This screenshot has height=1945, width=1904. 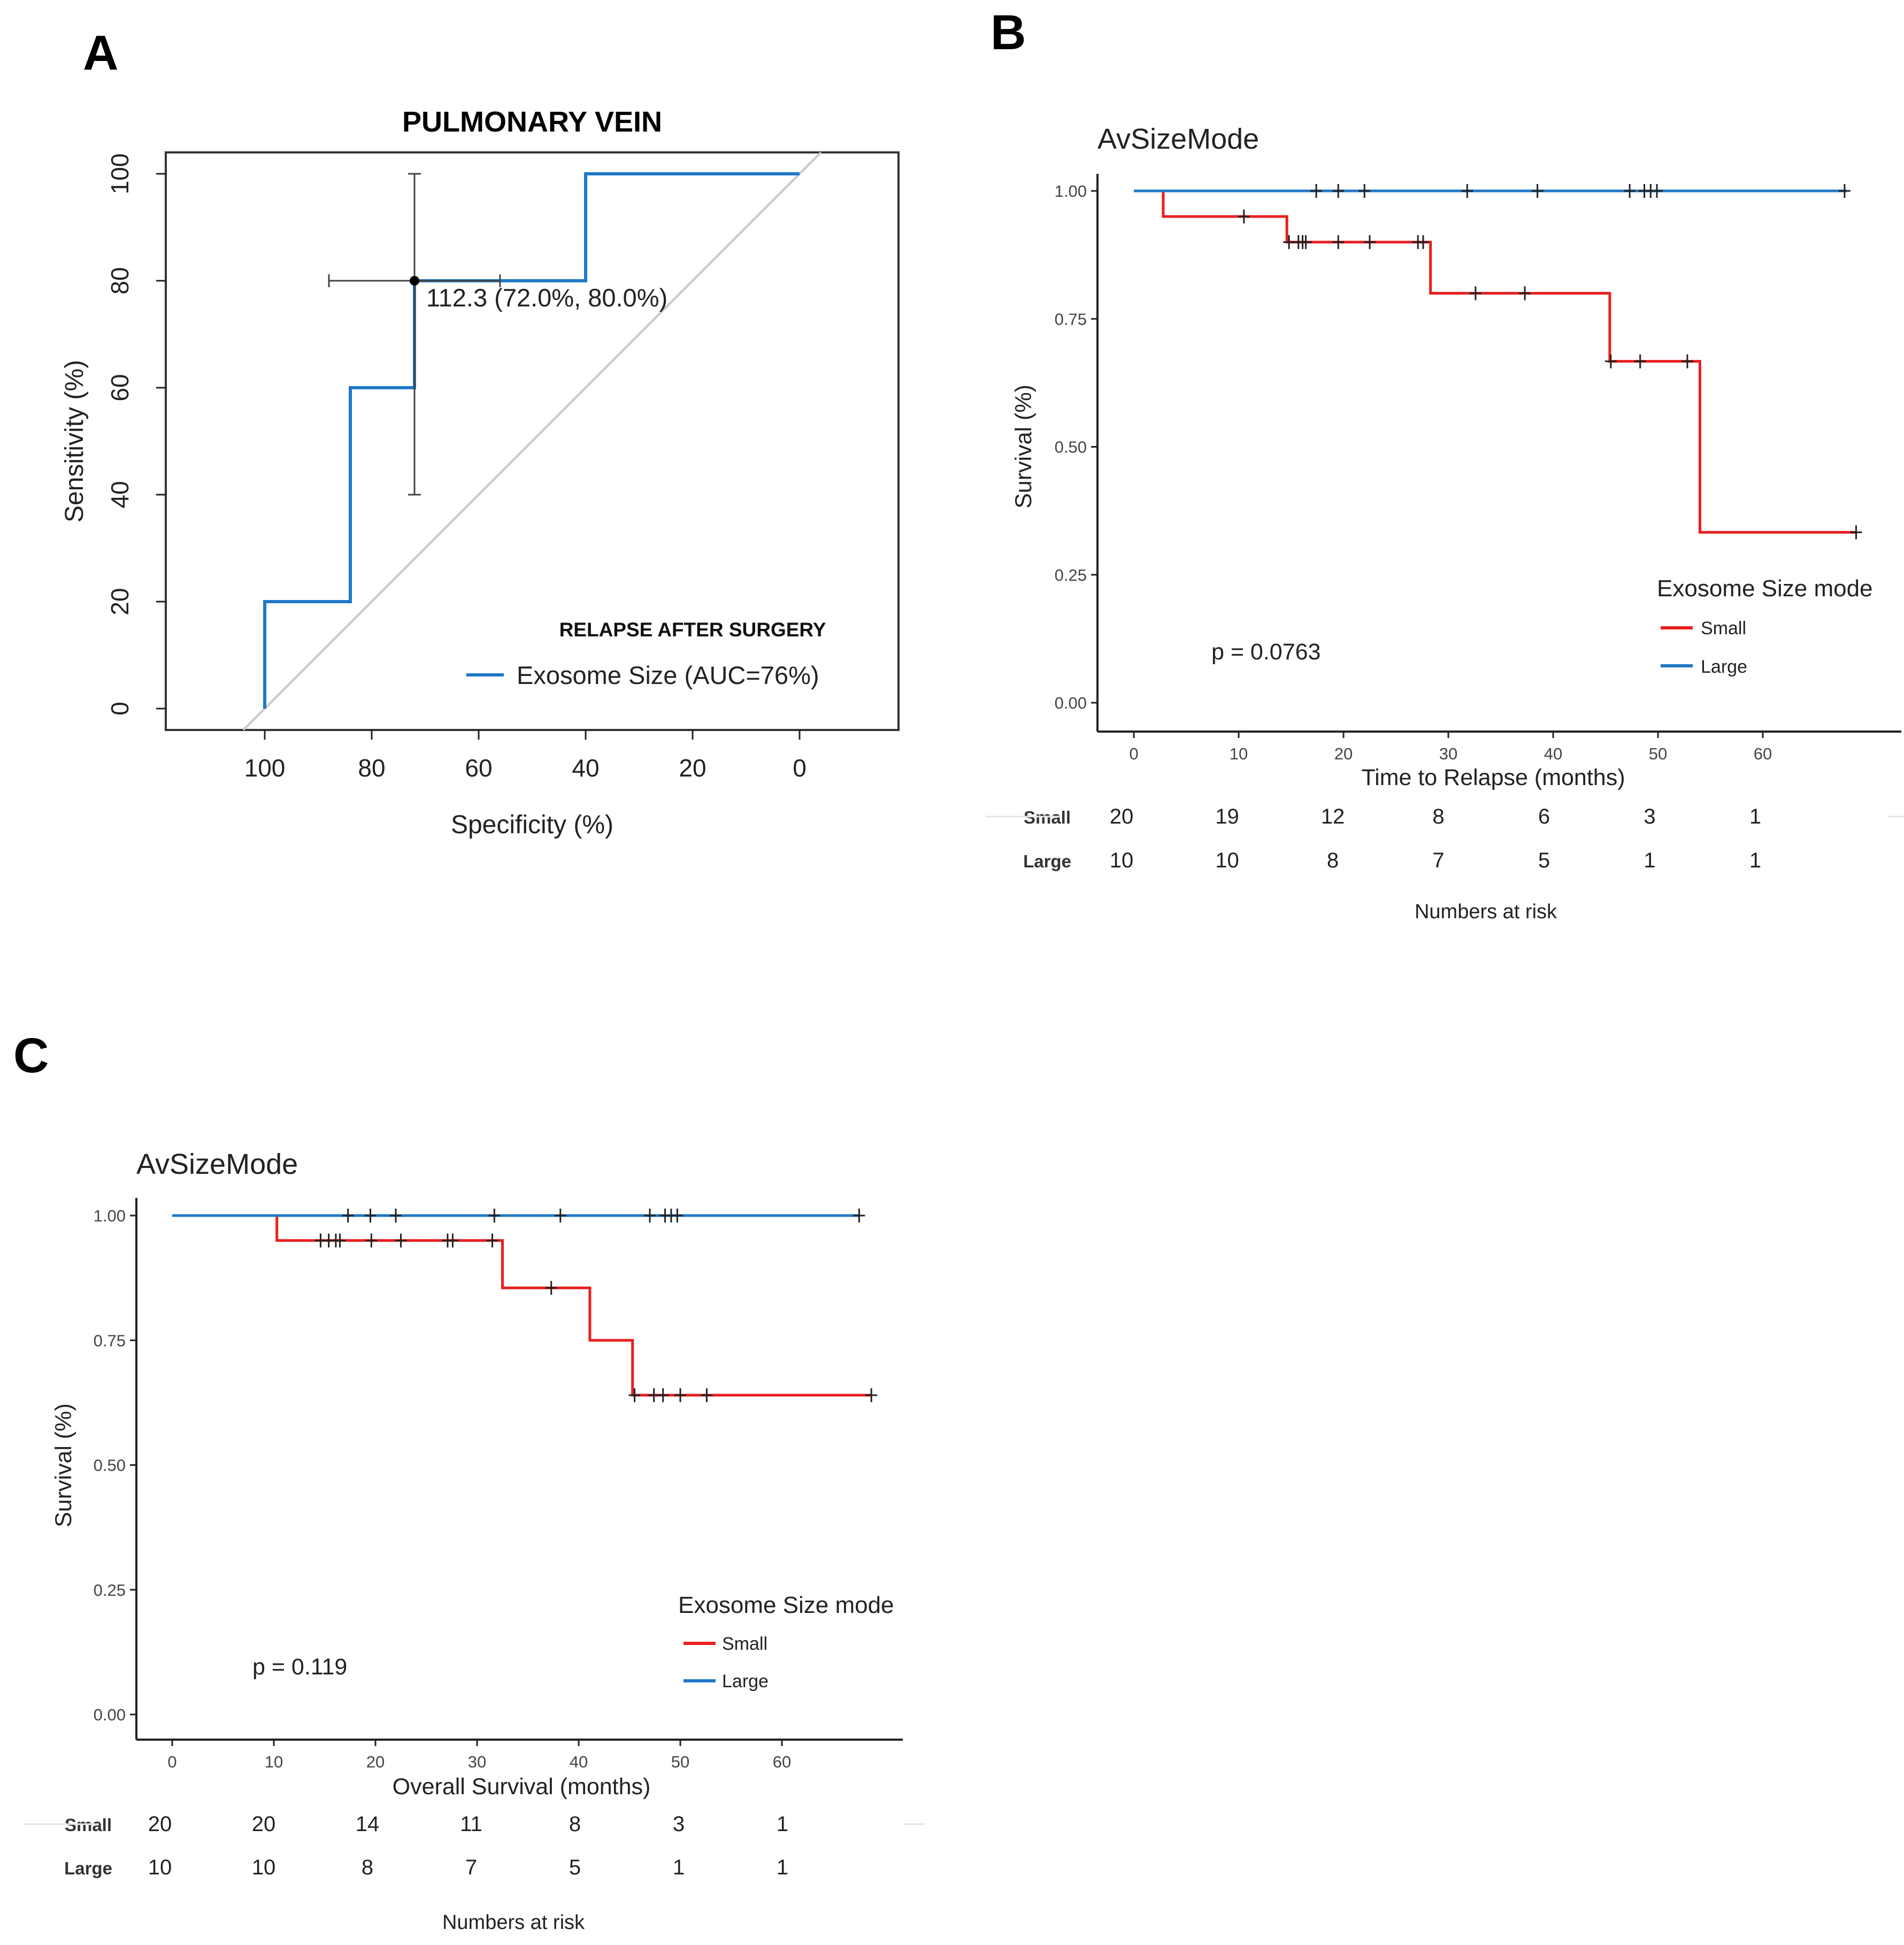 I want to click on km-b-xlabel: Time to Relapse (months), so click(x=1493, y=777).